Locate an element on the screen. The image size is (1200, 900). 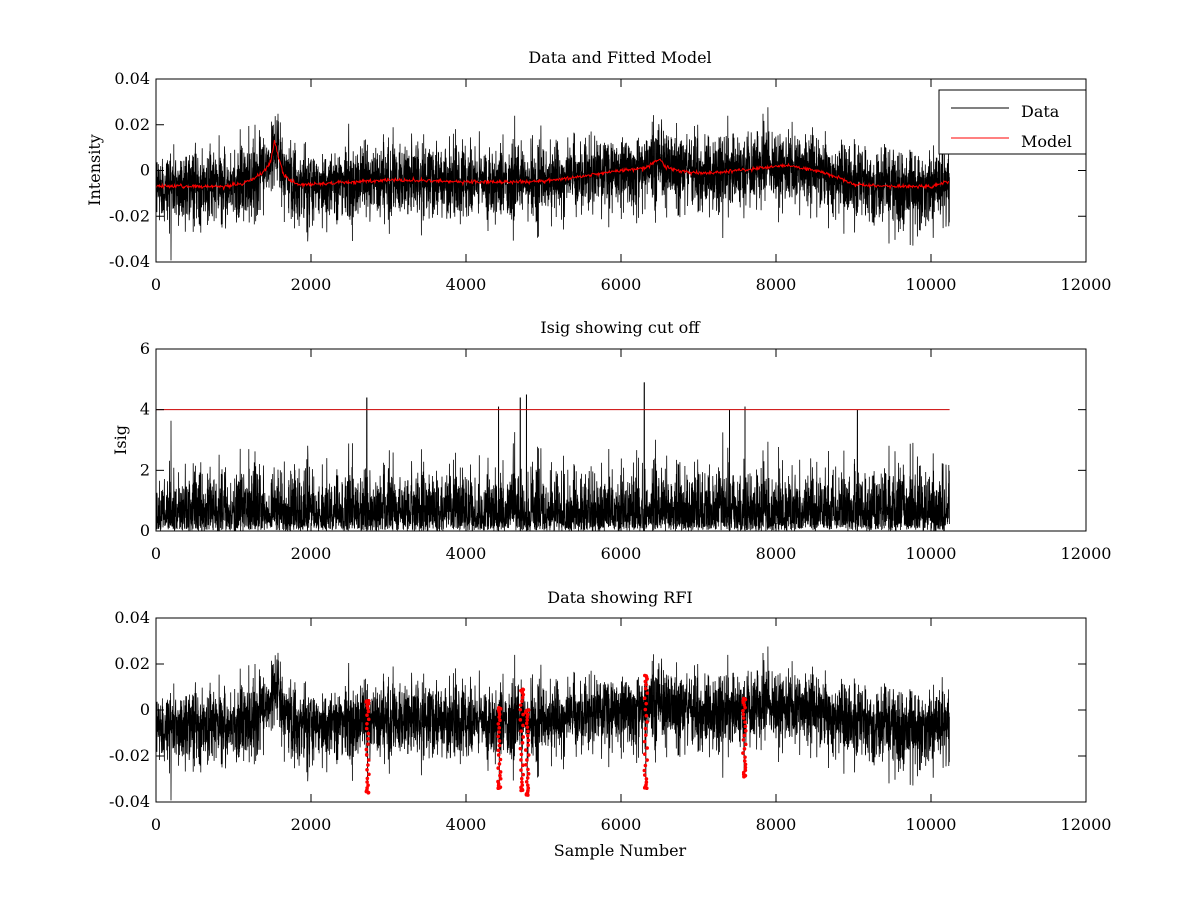
y-tick-label: 0.04 is located at coordinates (132, 78).